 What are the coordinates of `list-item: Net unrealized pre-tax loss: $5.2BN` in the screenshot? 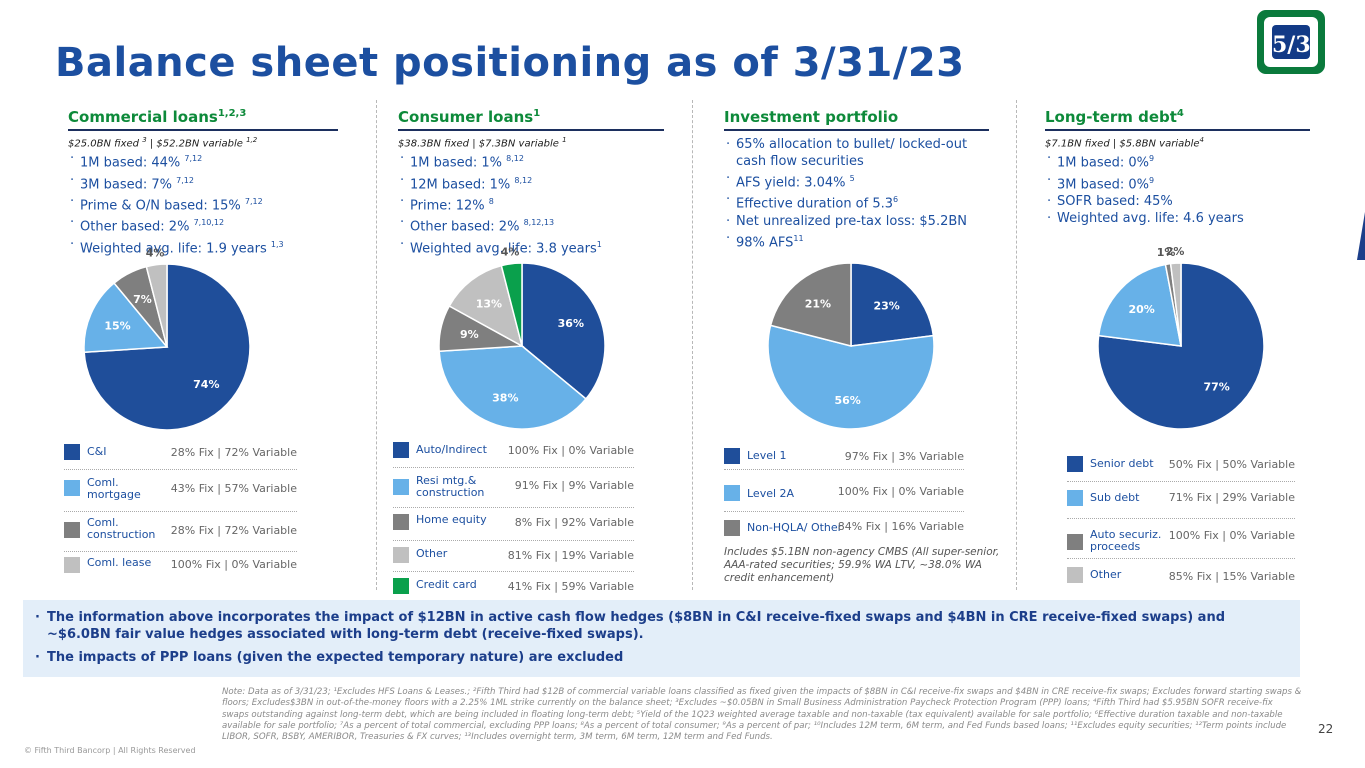 It's located at (846, 221).